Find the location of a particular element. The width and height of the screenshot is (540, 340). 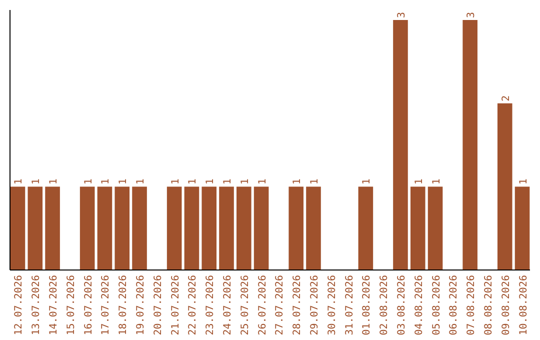

x-tick-label: 22.07.2026 is located at coordinates (193, 305).